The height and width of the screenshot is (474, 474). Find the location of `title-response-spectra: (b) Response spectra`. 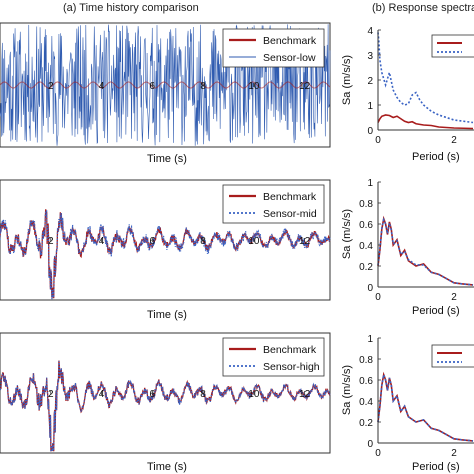

title-response-spectra: (b) Response spectra is located at coordinates (423, 8).